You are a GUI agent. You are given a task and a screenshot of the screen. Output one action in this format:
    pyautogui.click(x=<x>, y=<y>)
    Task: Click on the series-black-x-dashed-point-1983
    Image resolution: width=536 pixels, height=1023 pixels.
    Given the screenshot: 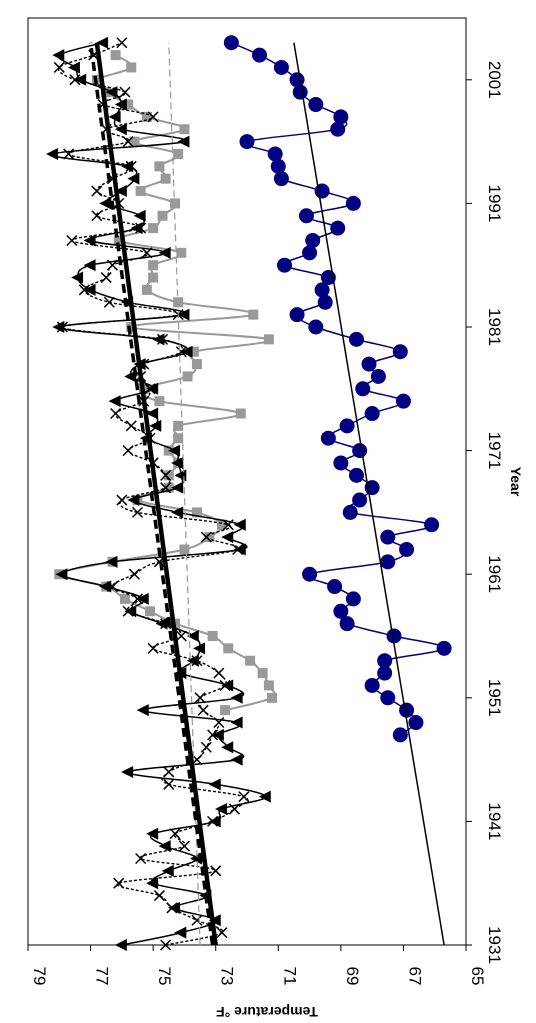 What is the action you would take?
    pyautogui.click(x=109, y=302)
    